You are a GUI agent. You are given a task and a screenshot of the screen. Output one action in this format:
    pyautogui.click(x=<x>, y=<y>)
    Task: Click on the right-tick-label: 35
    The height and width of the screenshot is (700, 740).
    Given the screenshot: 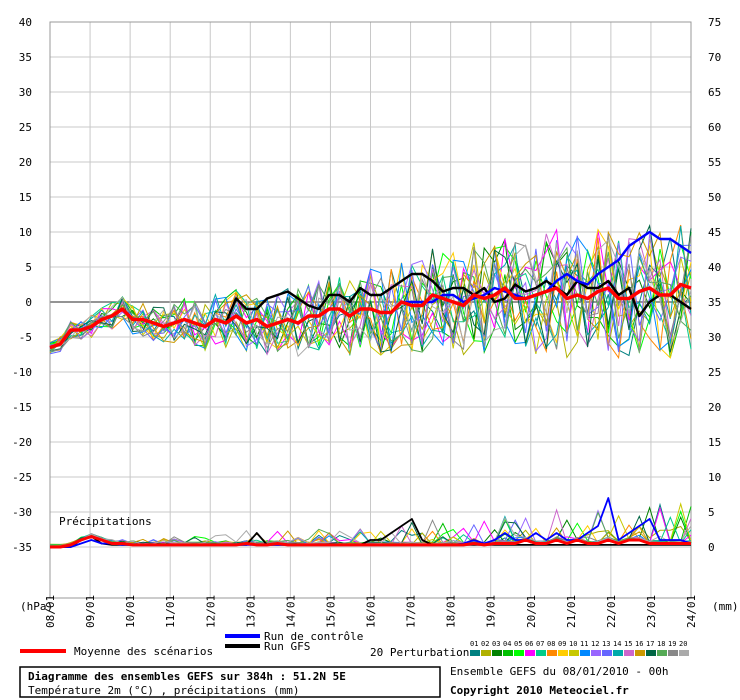 What is the action you would take?
    pyautogui.click(x=714, y=302)
    